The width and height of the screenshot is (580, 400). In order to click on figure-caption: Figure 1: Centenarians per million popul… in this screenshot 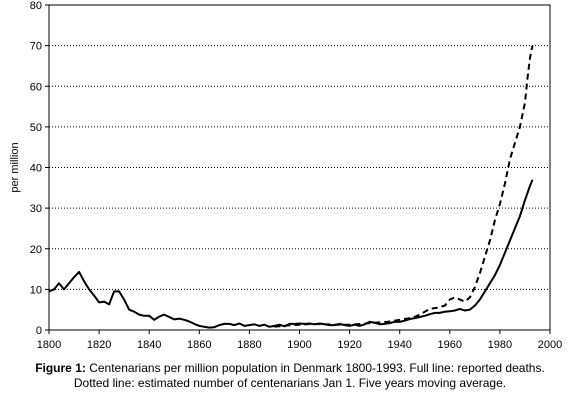, I will do `click(290, 376)`.